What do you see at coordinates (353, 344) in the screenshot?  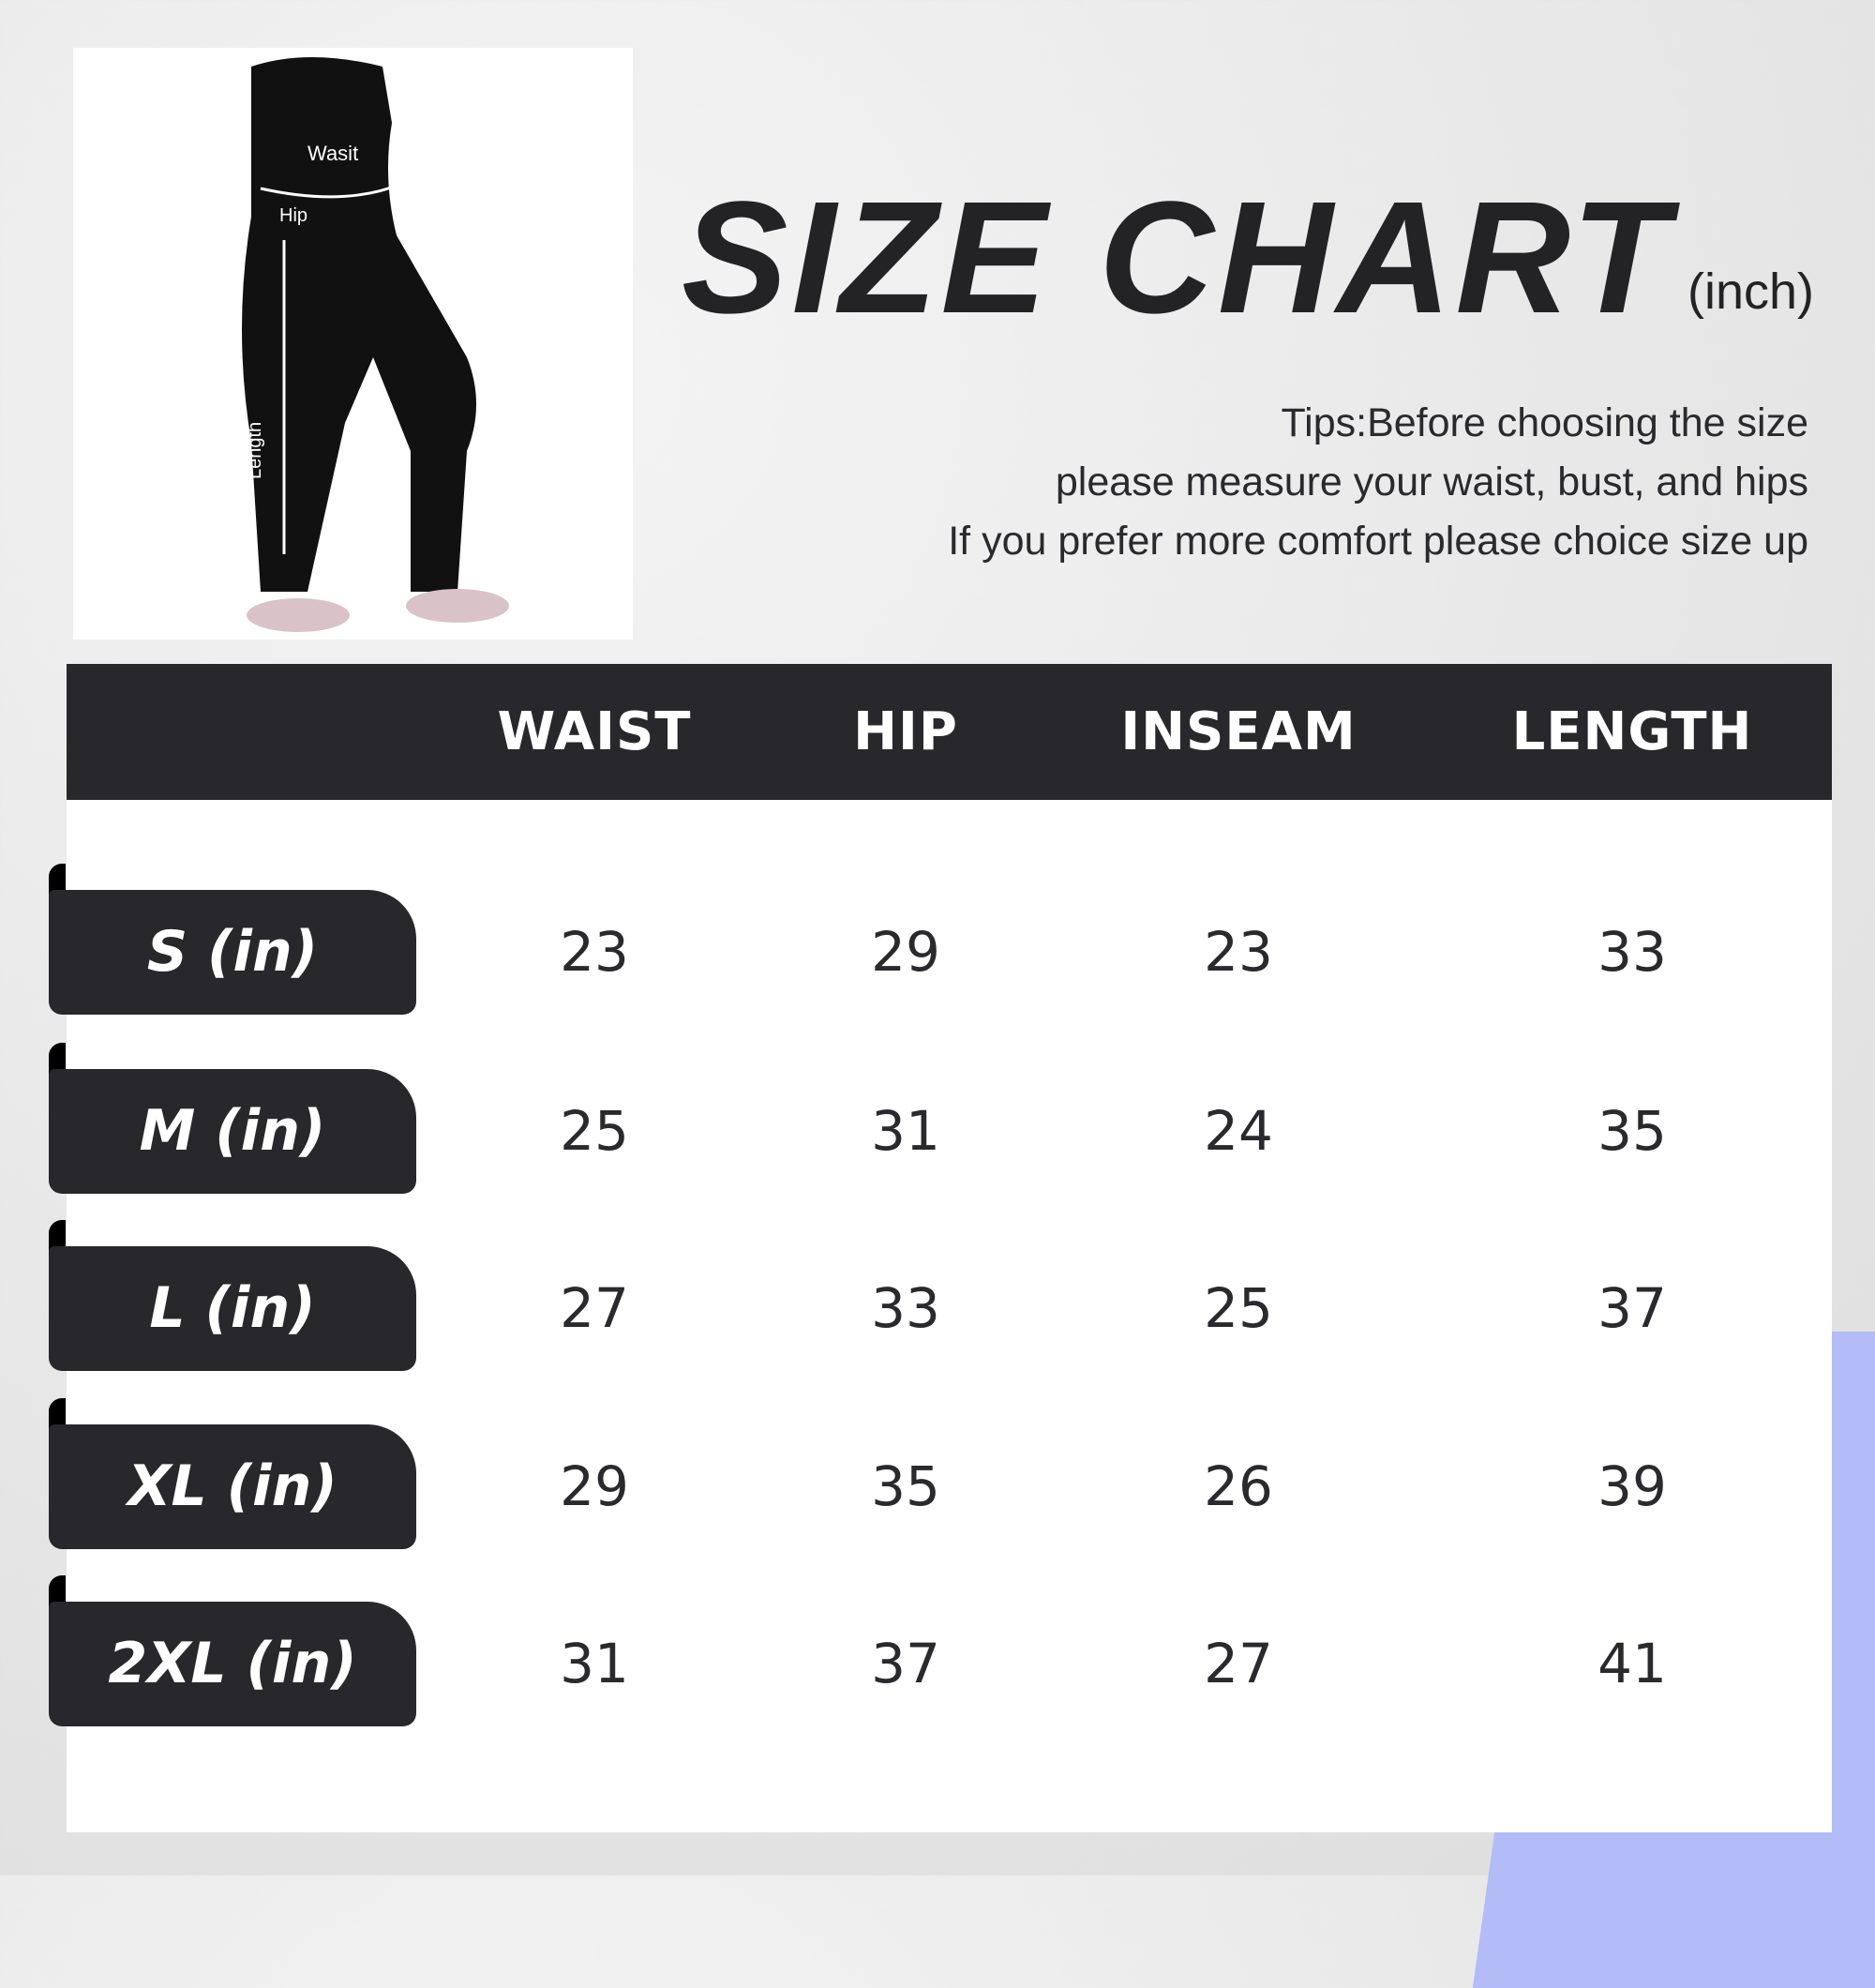 I see `model-photo: Wasit Hip Length` at bounding box center [353, 344].